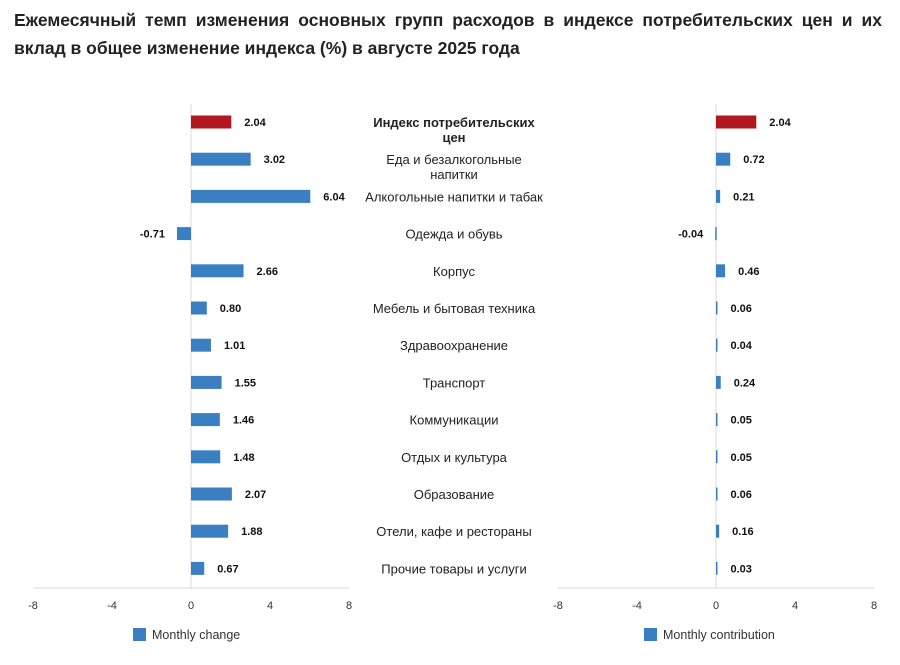 Image resolution: width=900 pixels, height=665 pixels. I want to click on change-data-label: 1.48, so click(243, 458).